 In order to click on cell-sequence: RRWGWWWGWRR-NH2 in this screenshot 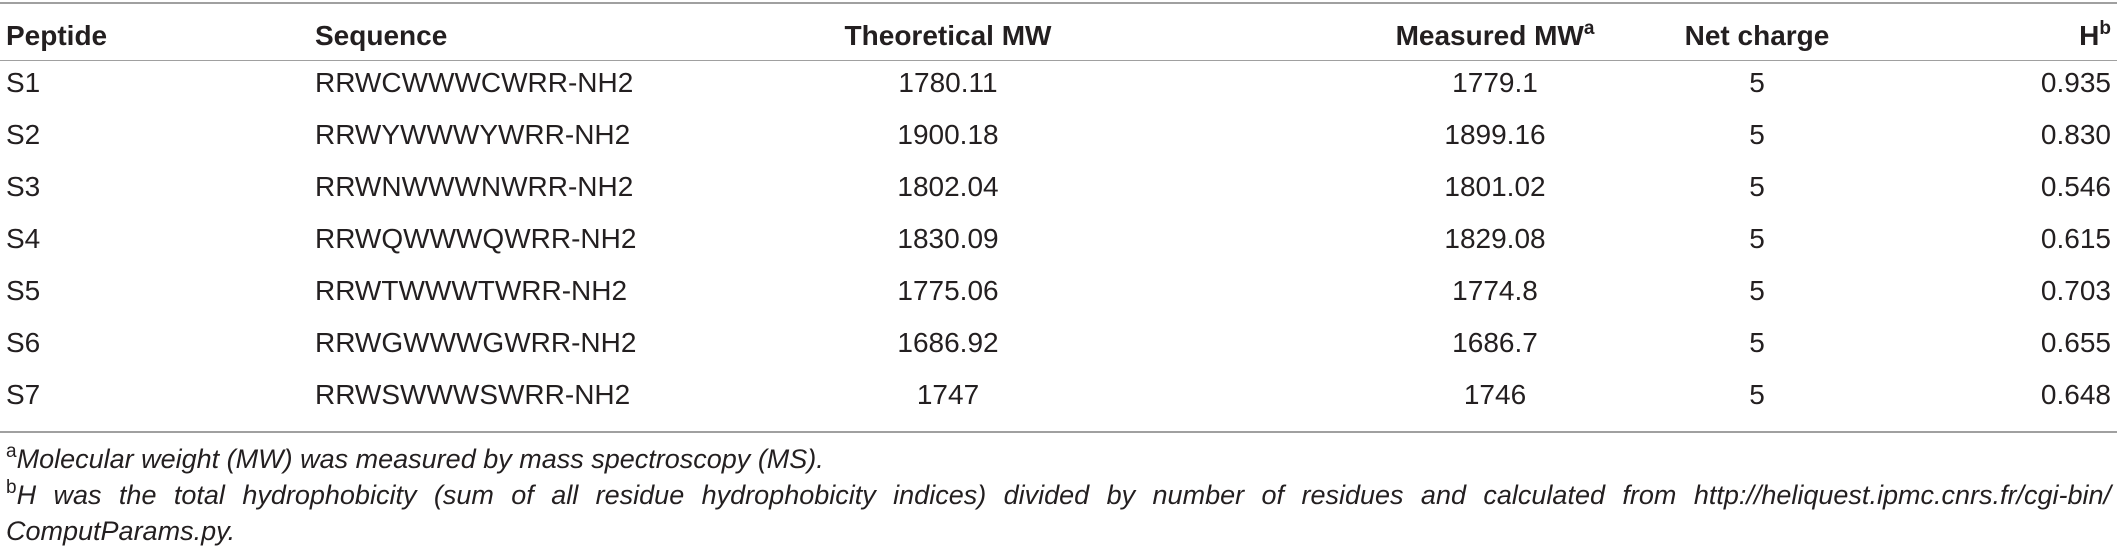, I will do `click(476, 342)`.